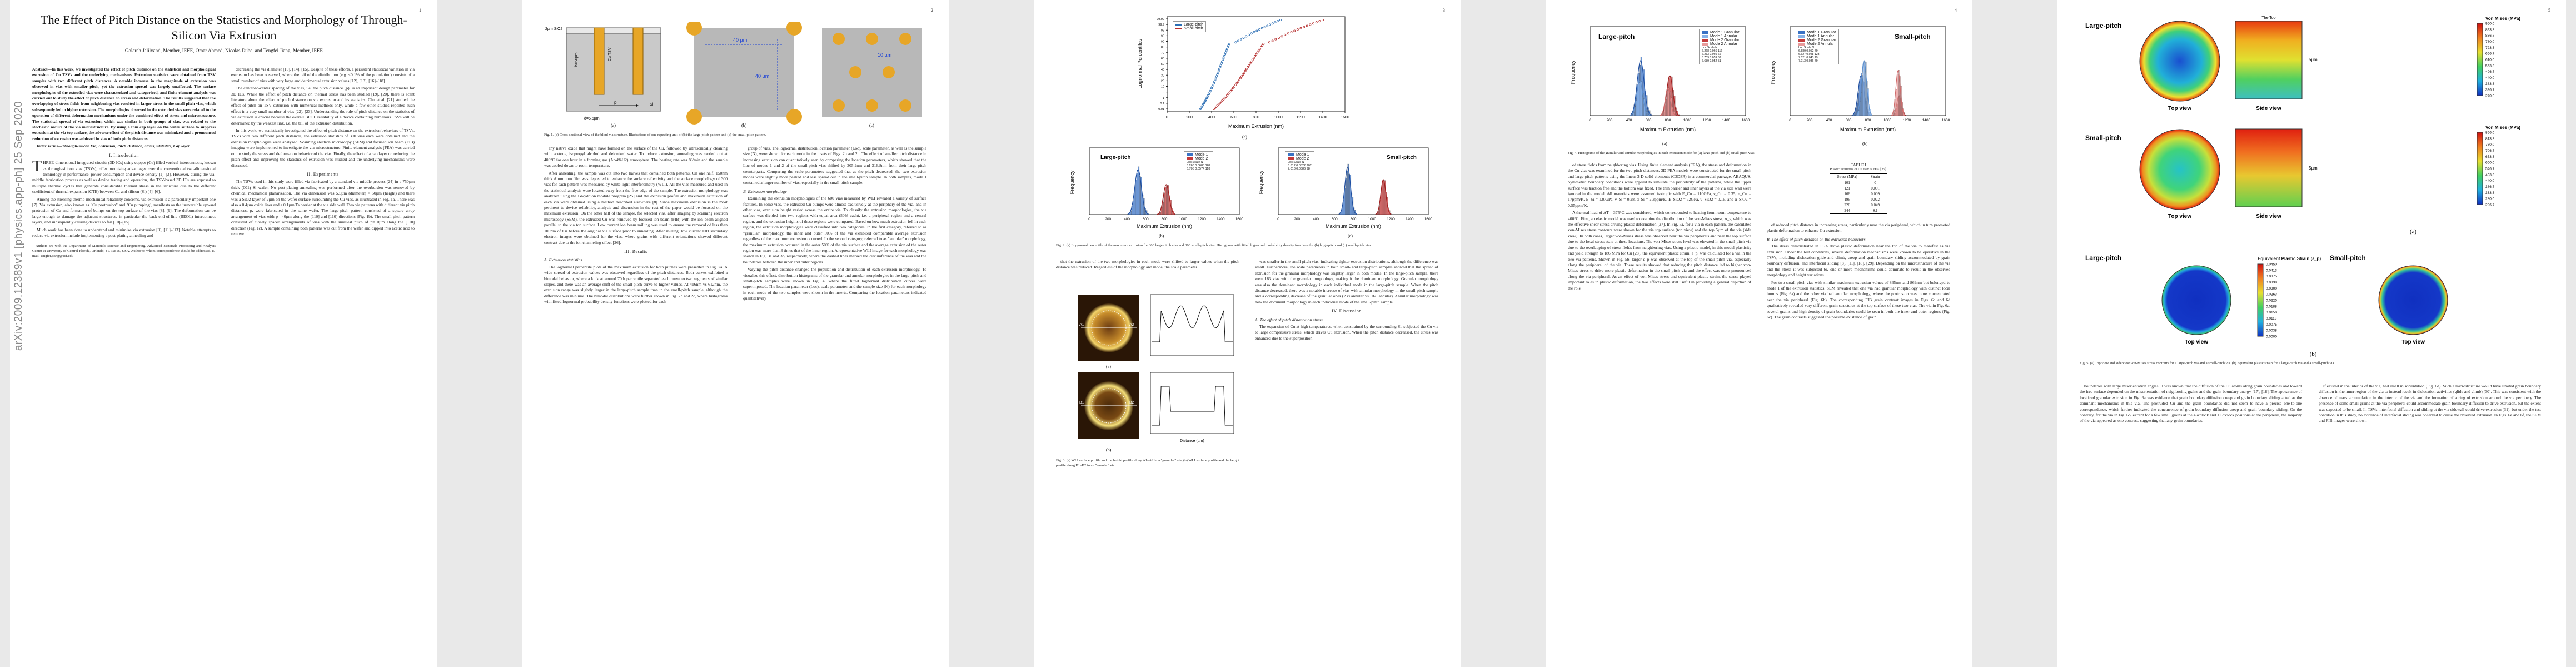  Describe the element at coordinates (2490, 163) in the screenshot. I see `colorbar-tick-label: 600.0` at that location.